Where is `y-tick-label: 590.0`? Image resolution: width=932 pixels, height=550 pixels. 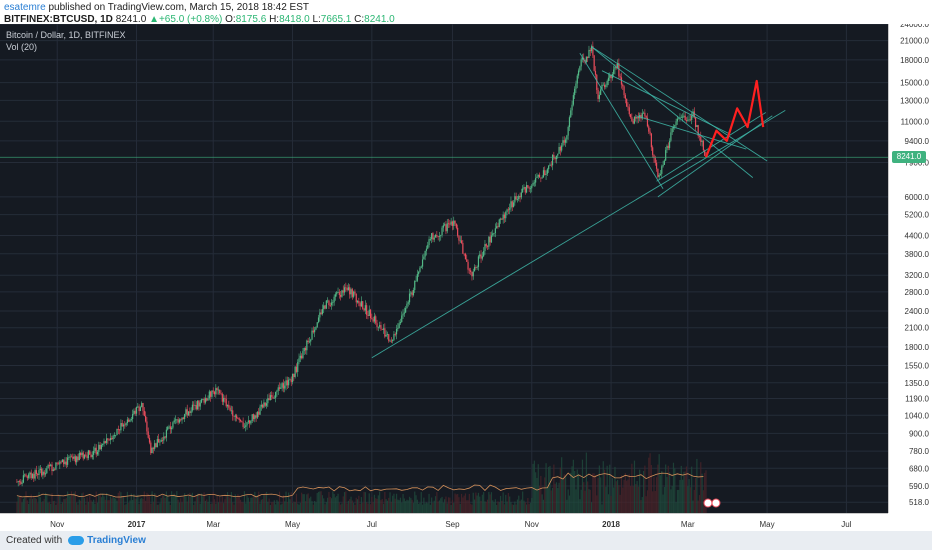
y-tick-label: 590.0 is located at coordinates (919, 486).